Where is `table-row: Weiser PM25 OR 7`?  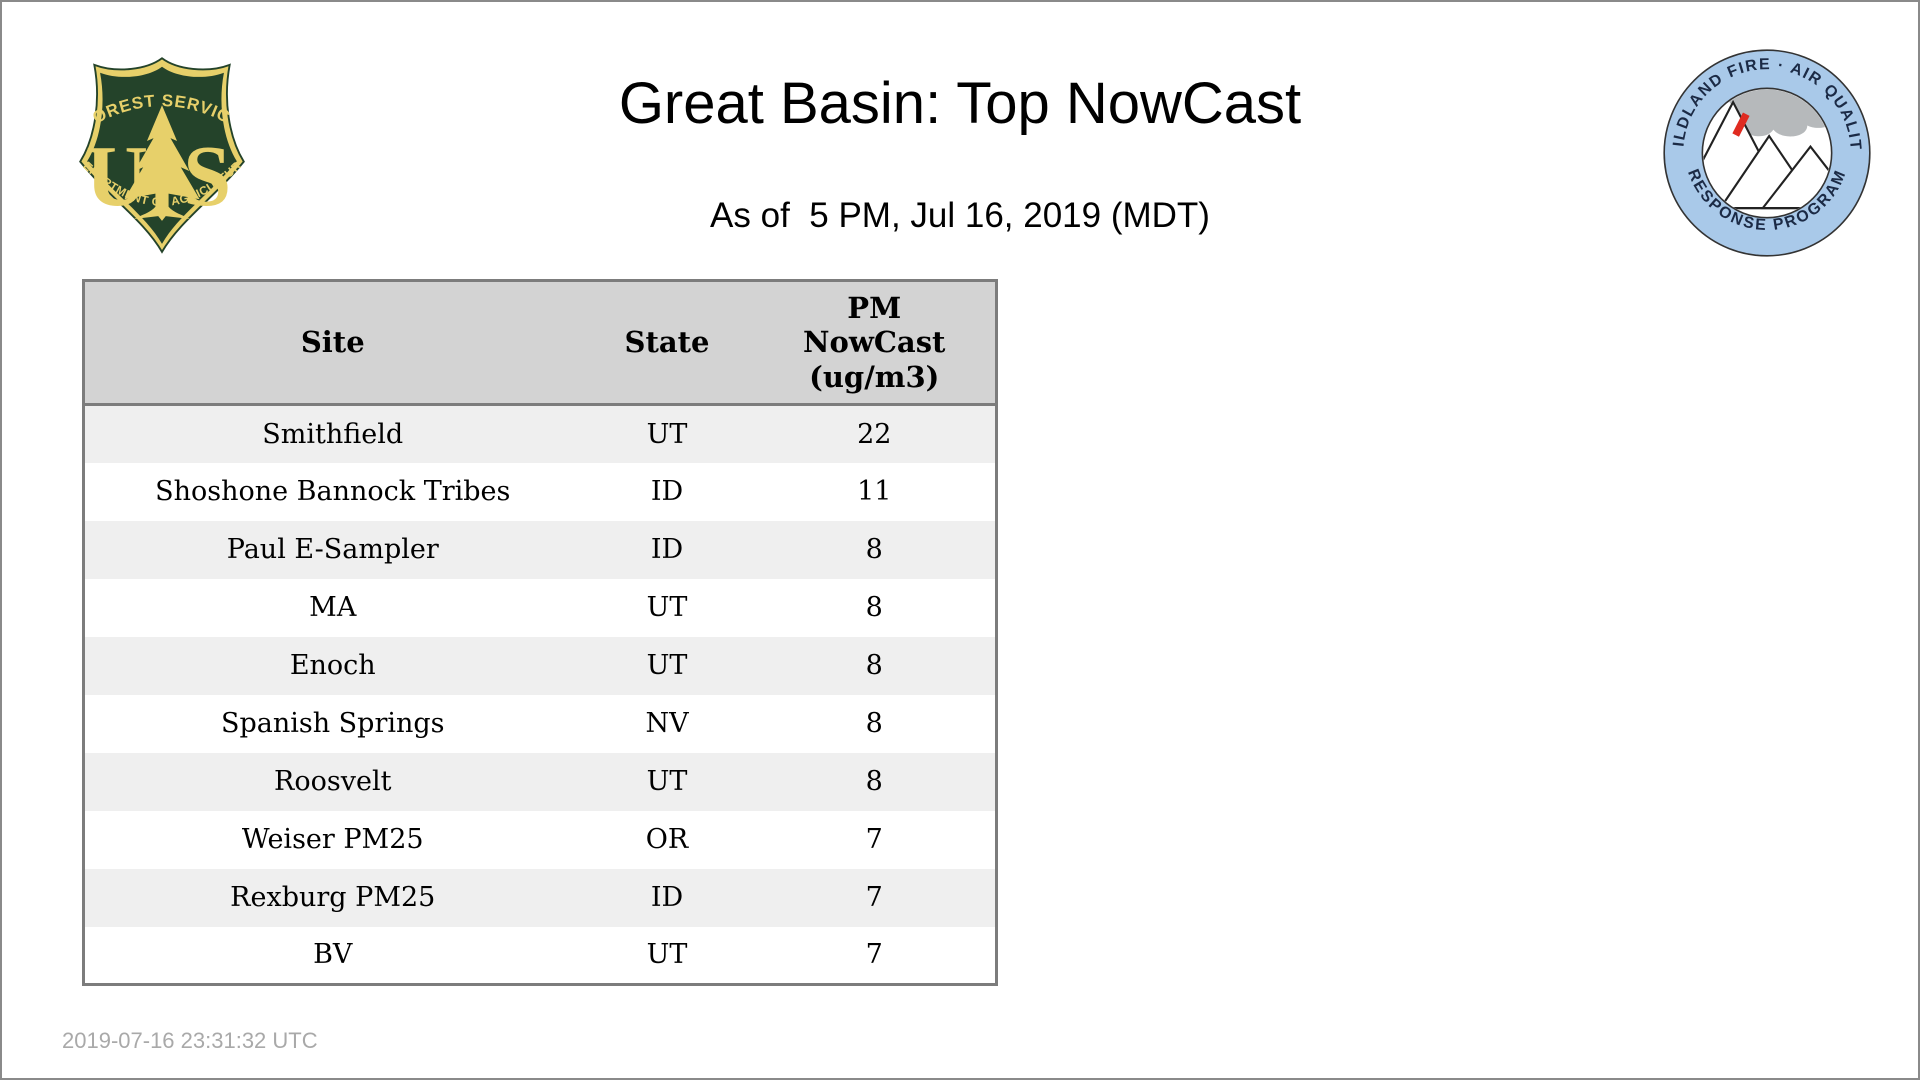 table-row: Weiser PM25 OR 7 is located at coordinates (540, 839).